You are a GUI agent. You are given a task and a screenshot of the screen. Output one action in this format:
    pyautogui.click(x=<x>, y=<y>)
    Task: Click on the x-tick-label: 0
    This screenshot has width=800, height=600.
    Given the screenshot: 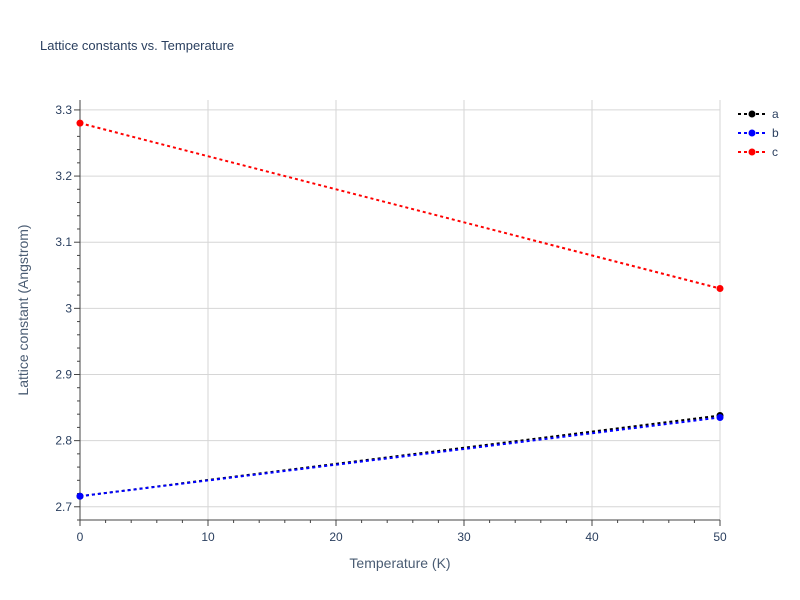 What is the action you would take?
    pyautogui.click(x=80, y=537)
    